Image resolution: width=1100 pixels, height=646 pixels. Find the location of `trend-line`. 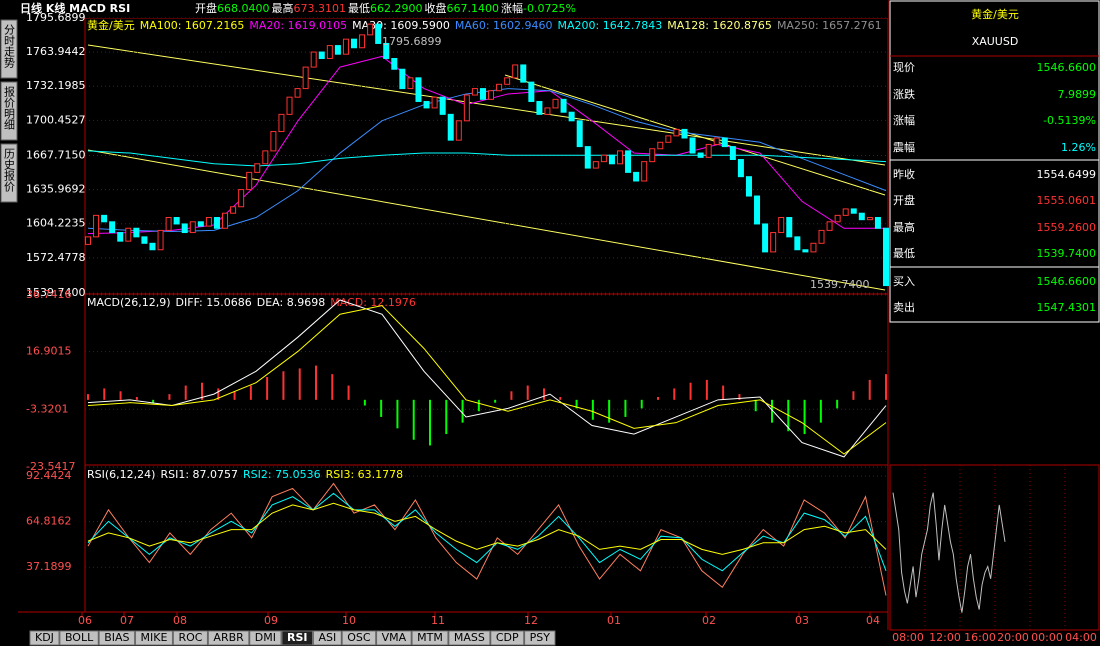

trend-line is located at coordinates (695, 135).